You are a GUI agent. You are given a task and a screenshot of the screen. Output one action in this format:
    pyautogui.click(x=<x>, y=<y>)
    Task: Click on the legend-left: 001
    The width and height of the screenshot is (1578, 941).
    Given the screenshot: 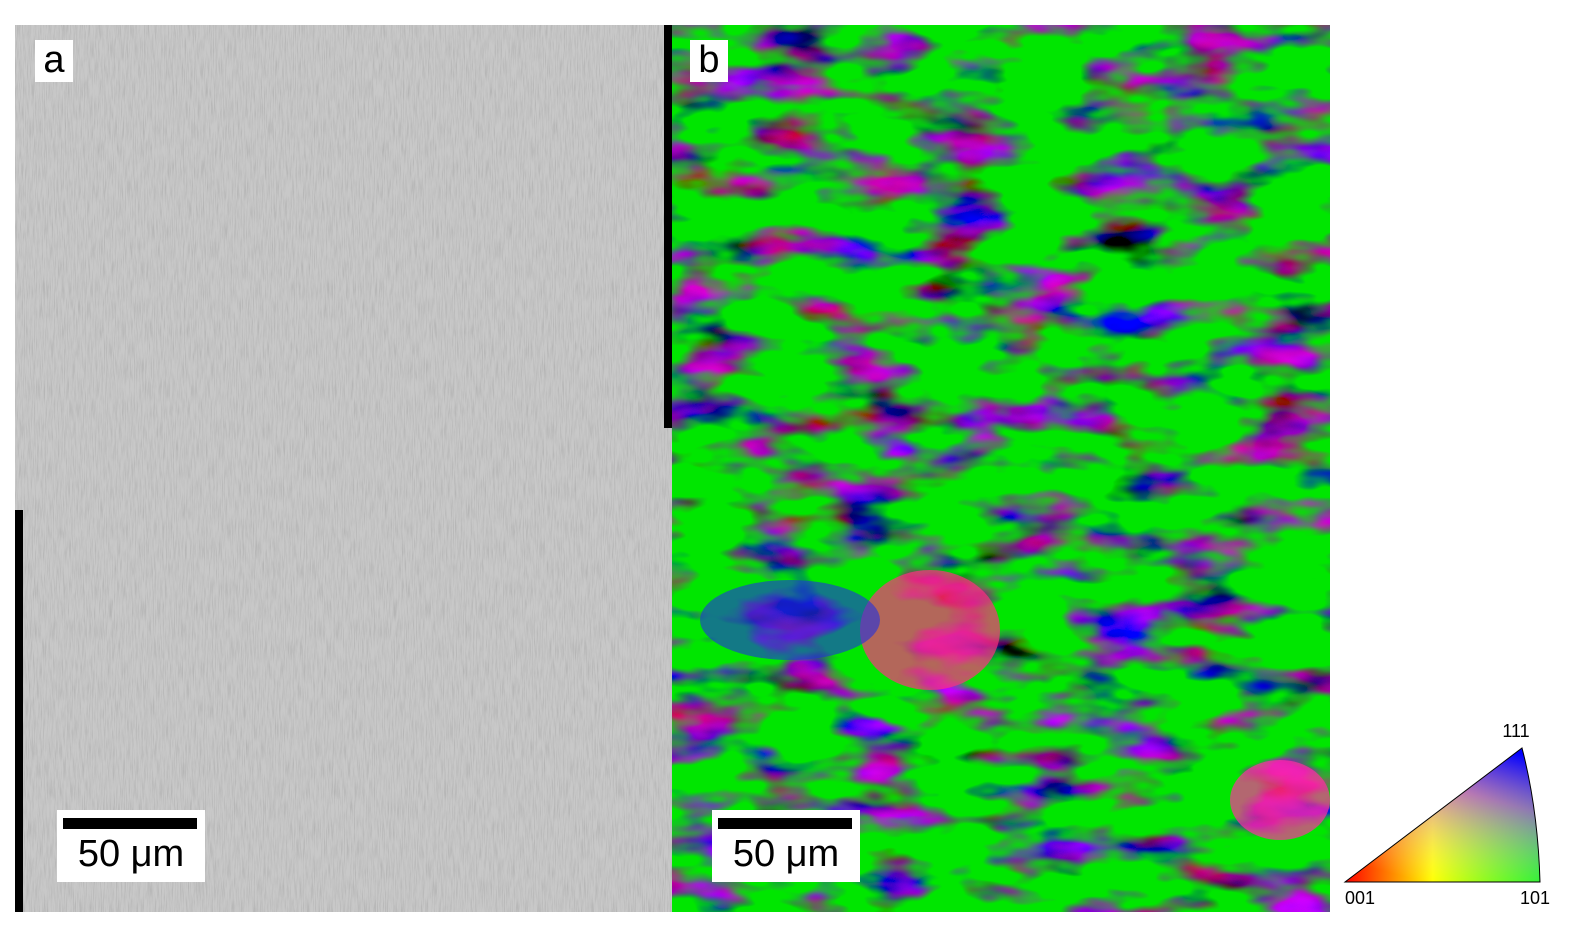 What is the action you would take?
    pyautogui.click(x=1360, y=898)
    